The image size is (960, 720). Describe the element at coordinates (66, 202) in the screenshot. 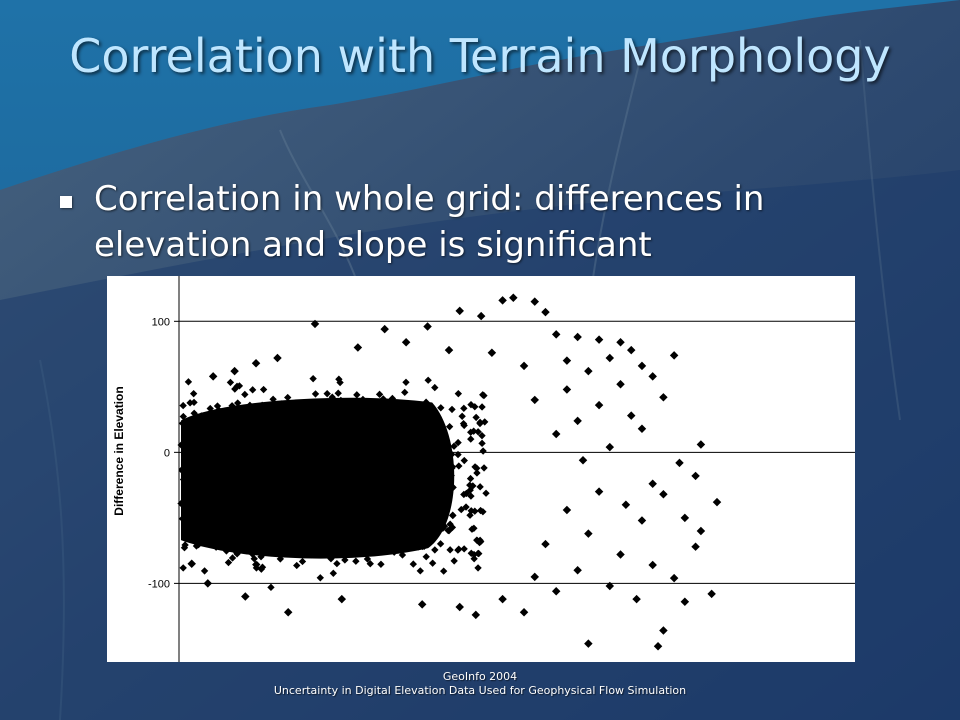

I see `bullet-square-icon` at that location.